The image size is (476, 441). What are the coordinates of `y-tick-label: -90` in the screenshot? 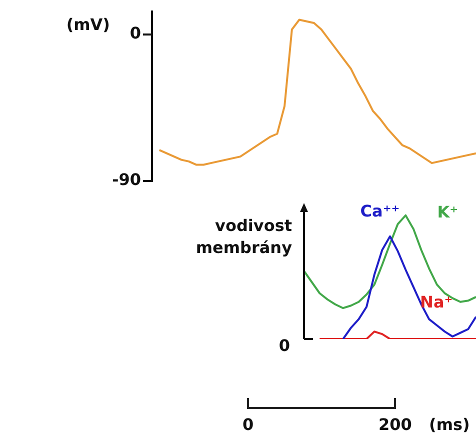 It's located at (126, 180).